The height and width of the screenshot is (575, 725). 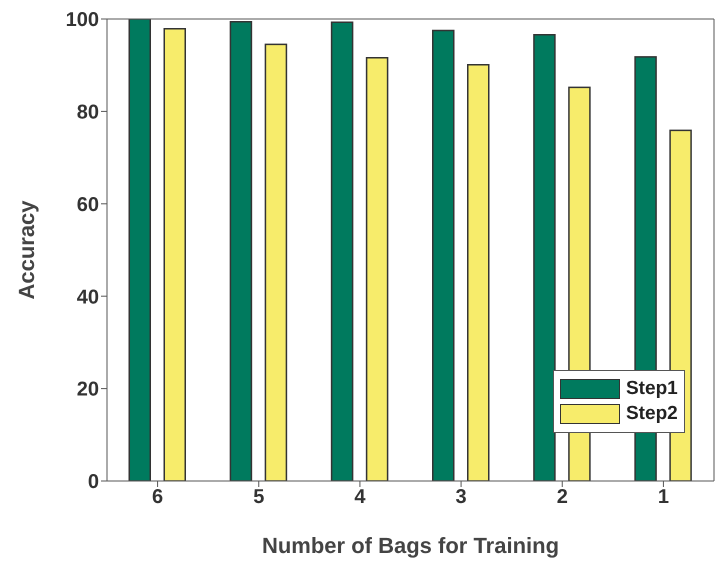 What do you see at coordinates (652, 389) in the screenshot?
I see `legend-label: Step1` at bounding box center [652, 389].